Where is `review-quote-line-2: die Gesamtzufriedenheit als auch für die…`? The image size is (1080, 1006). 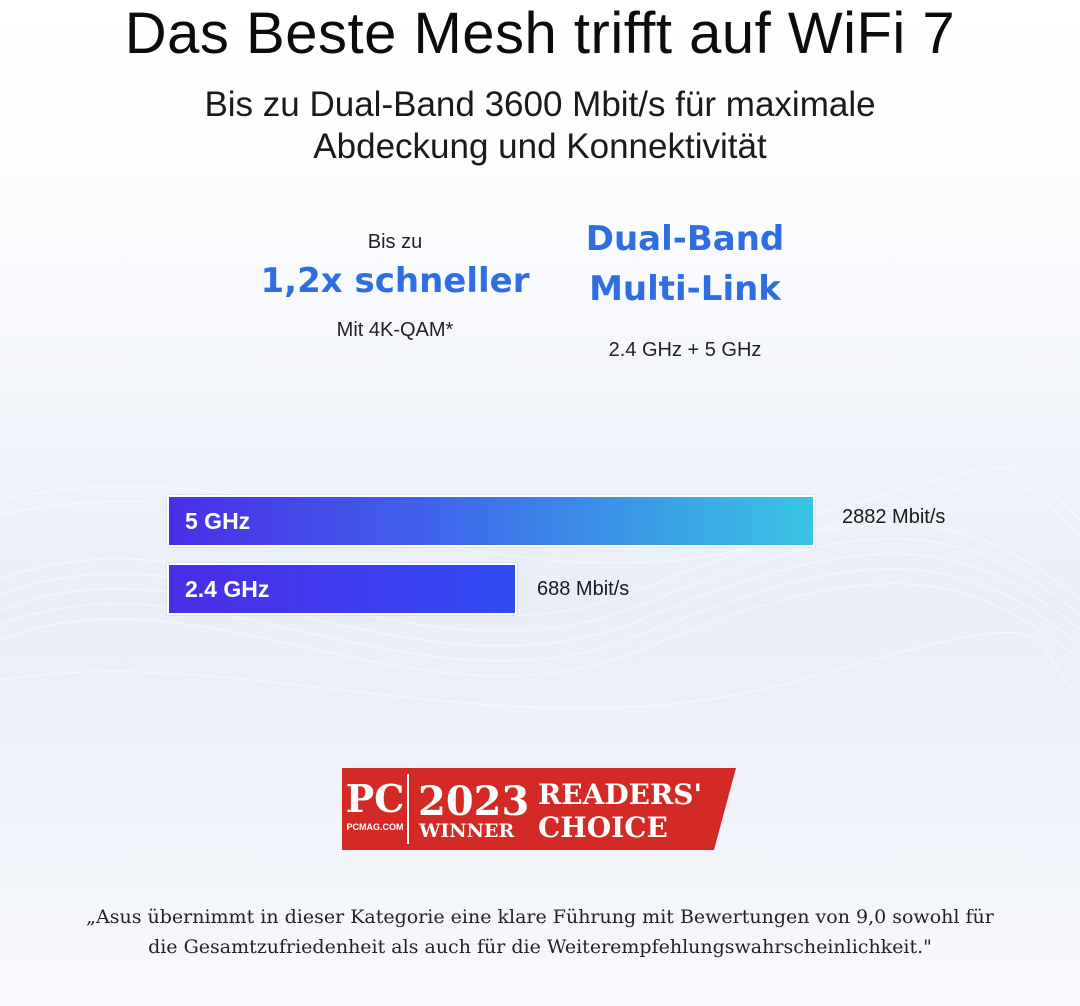 review-quote-line-2: die Gesamtzufriedenheit als auch für die… is located at coordinates (540, 947).